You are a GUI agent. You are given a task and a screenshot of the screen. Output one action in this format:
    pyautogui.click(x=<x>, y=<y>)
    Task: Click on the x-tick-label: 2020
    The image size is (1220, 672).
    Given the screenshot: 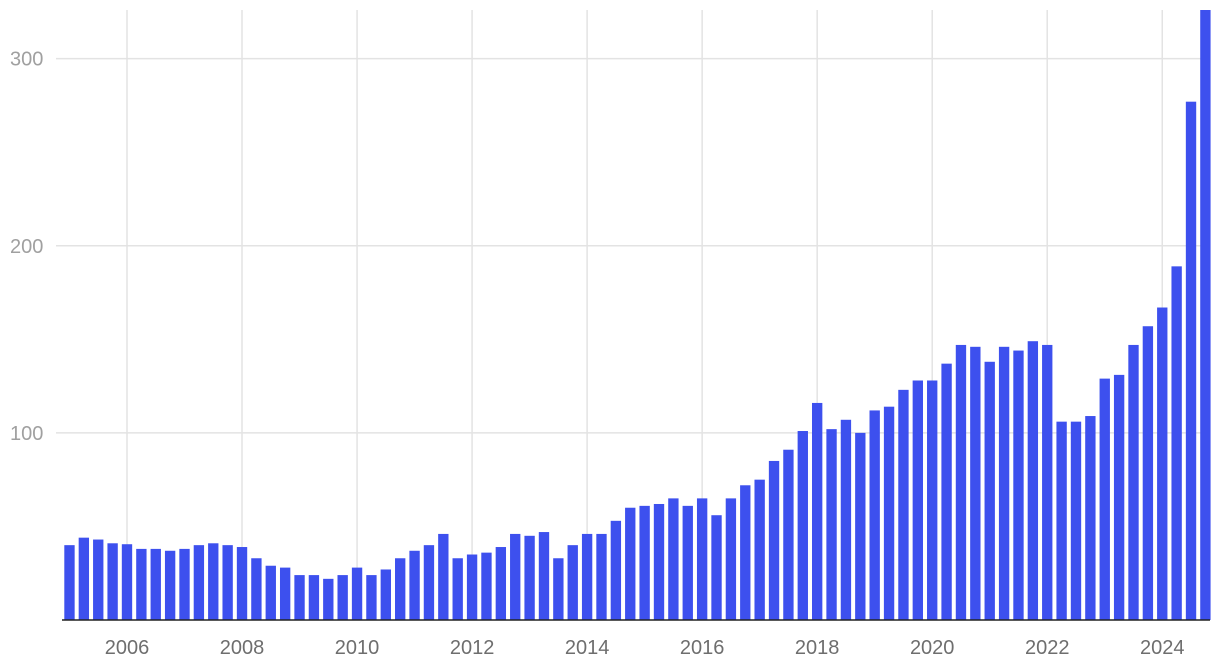 What is the action you would take?
    pyautogui.click(x=932, y=648)
    